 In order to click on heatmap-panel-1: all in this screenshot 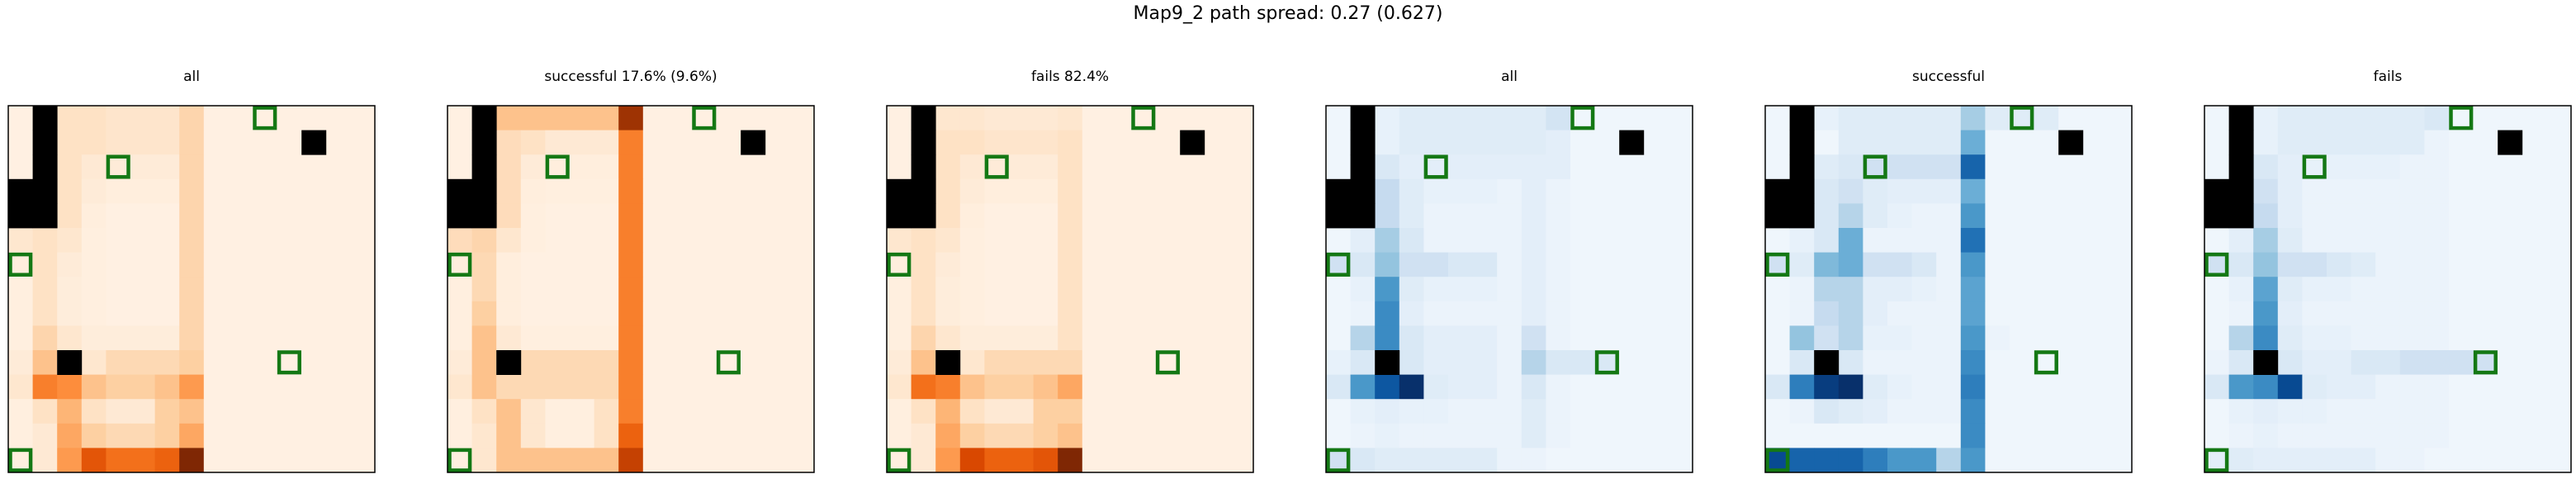, I will do `click(191, 271)`.